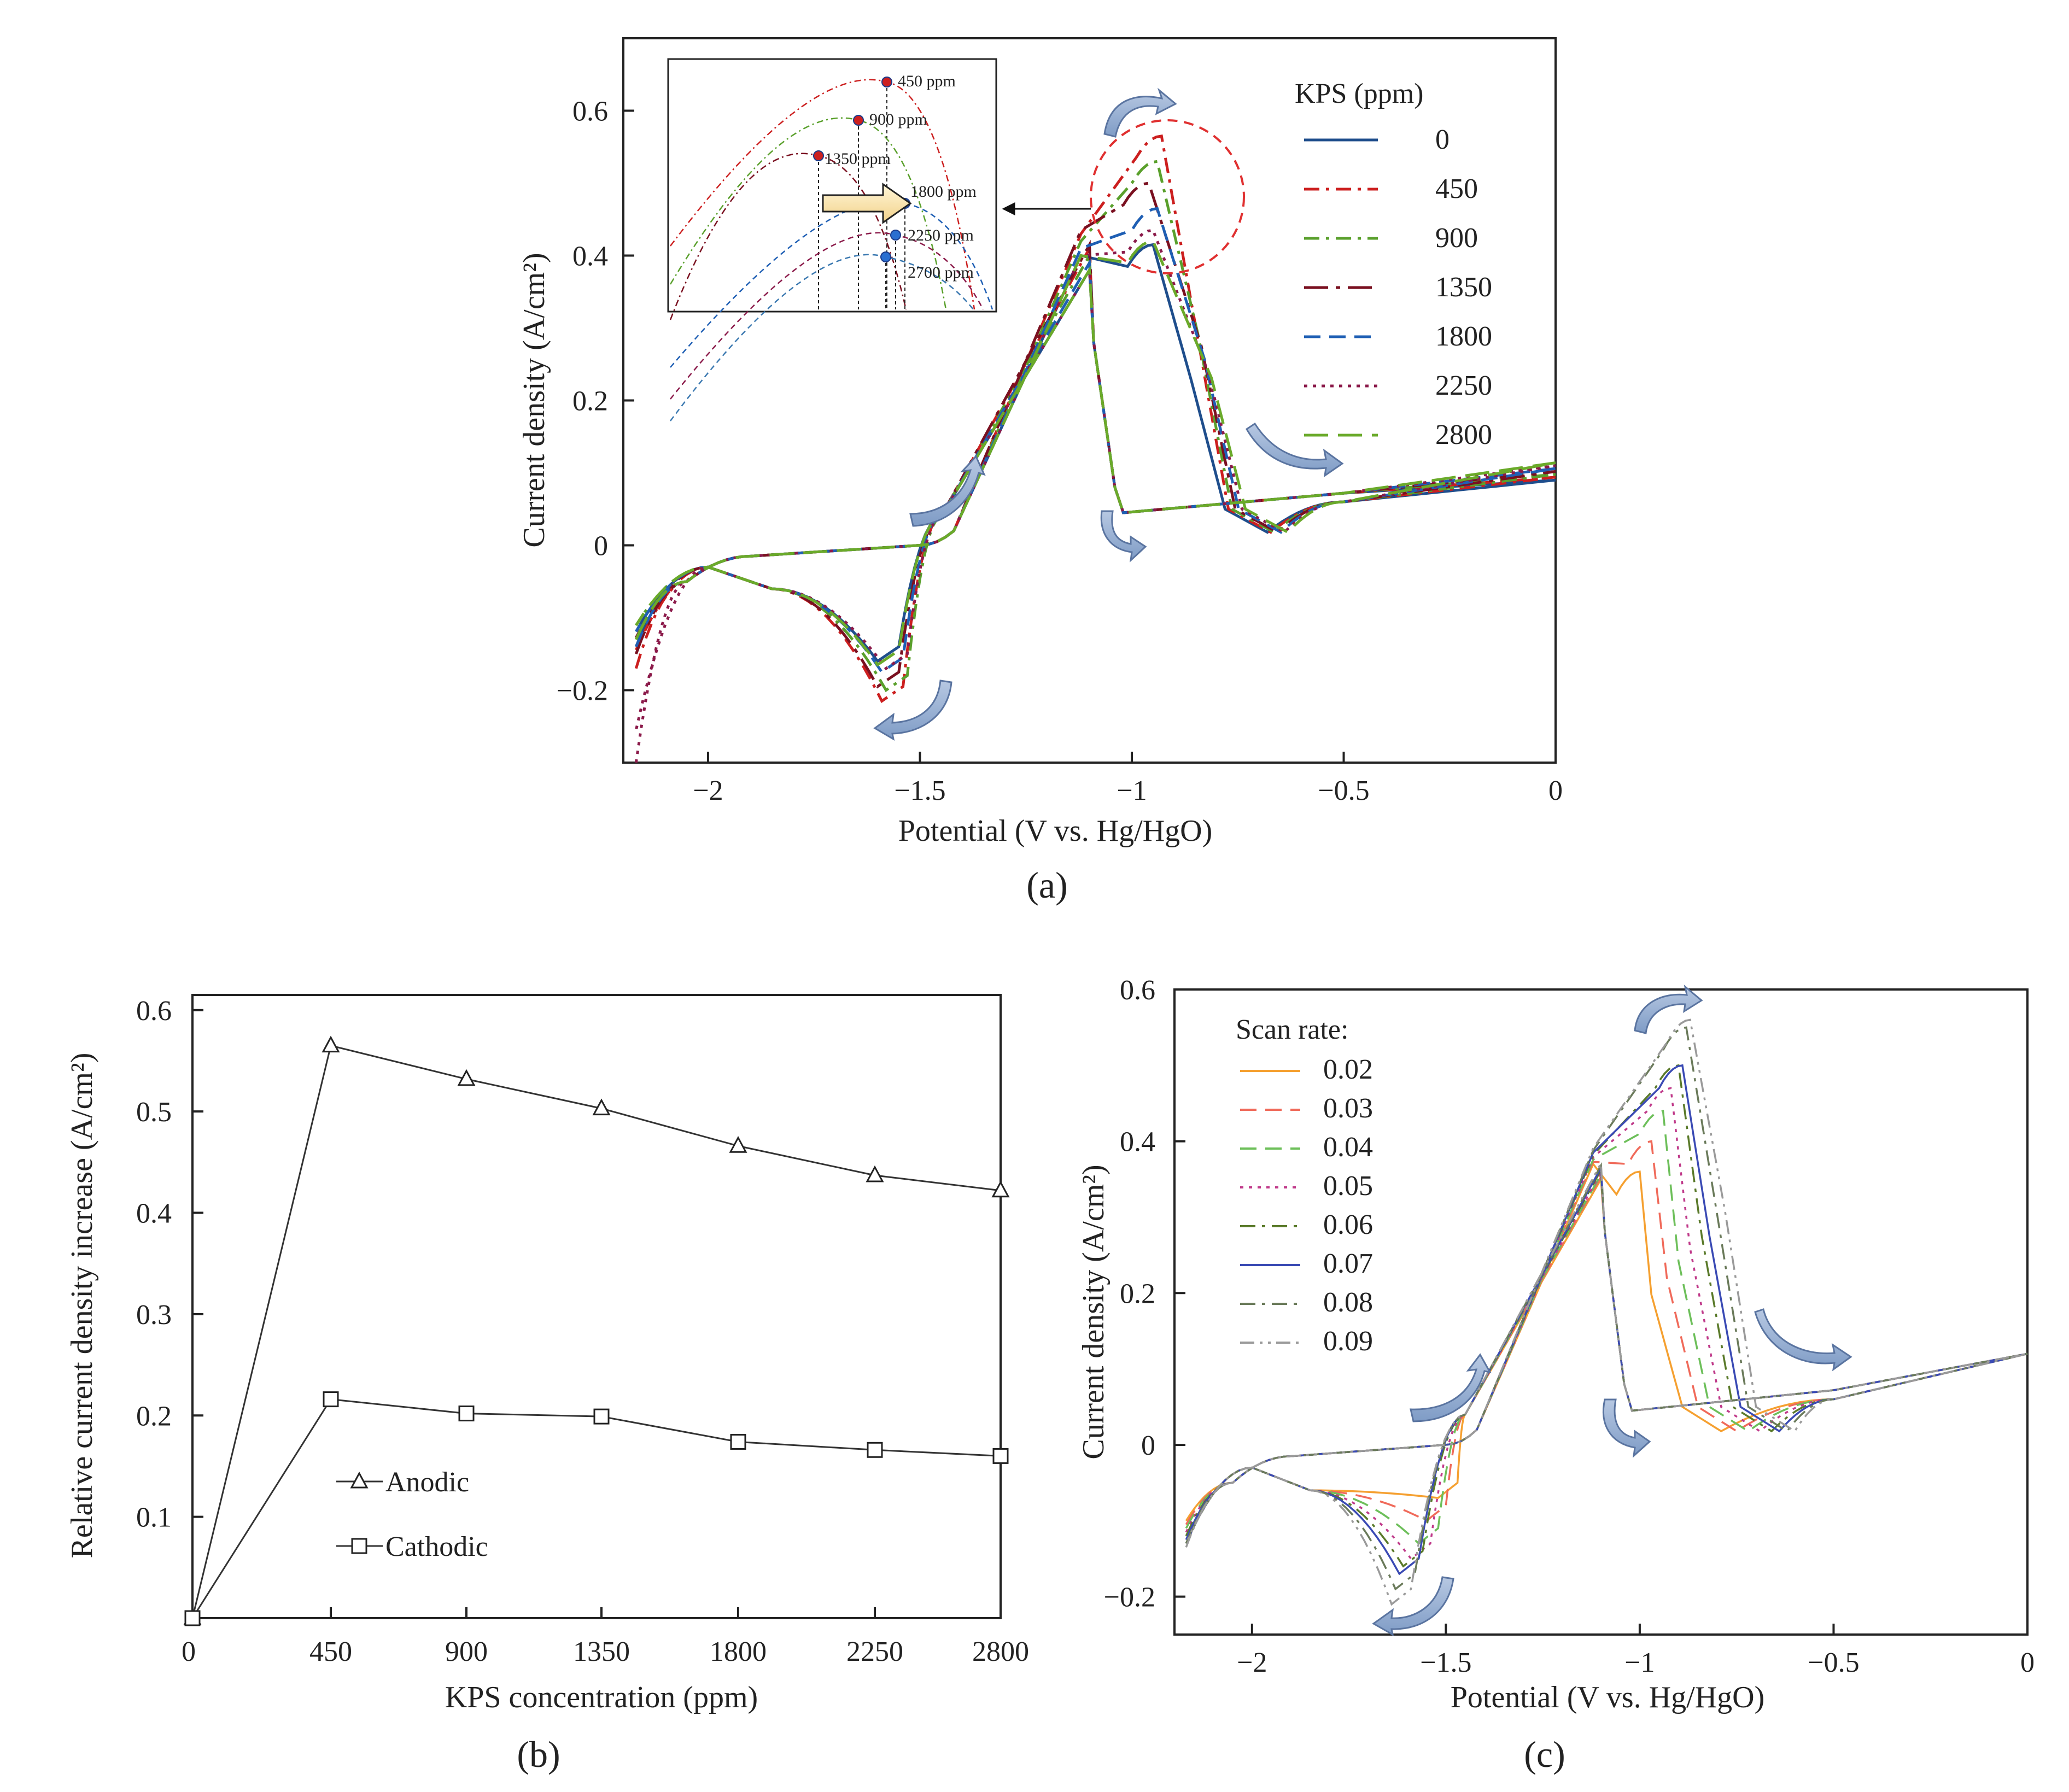 Image resolution: width=2069 pixels, height=1792 pixels. I want to click on legend-label: 0.06, so click(1348, 1225).